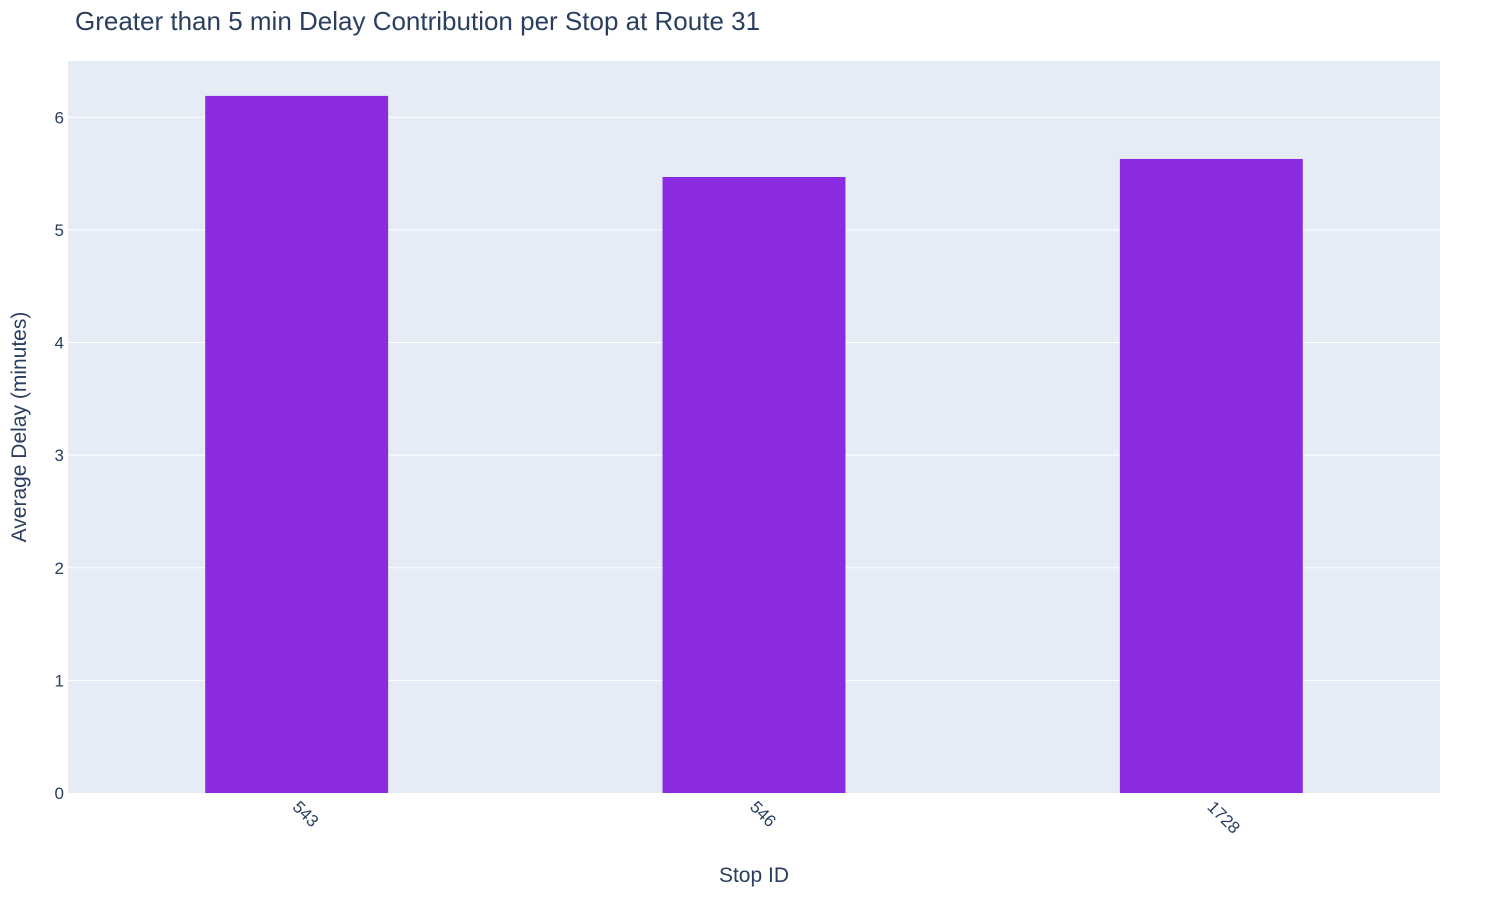 The width and height of the screenshot is (1500, 900). Describe the element at coordinates (305, 813) in the screenshot. I see `x-tick-label: 543` at that location.